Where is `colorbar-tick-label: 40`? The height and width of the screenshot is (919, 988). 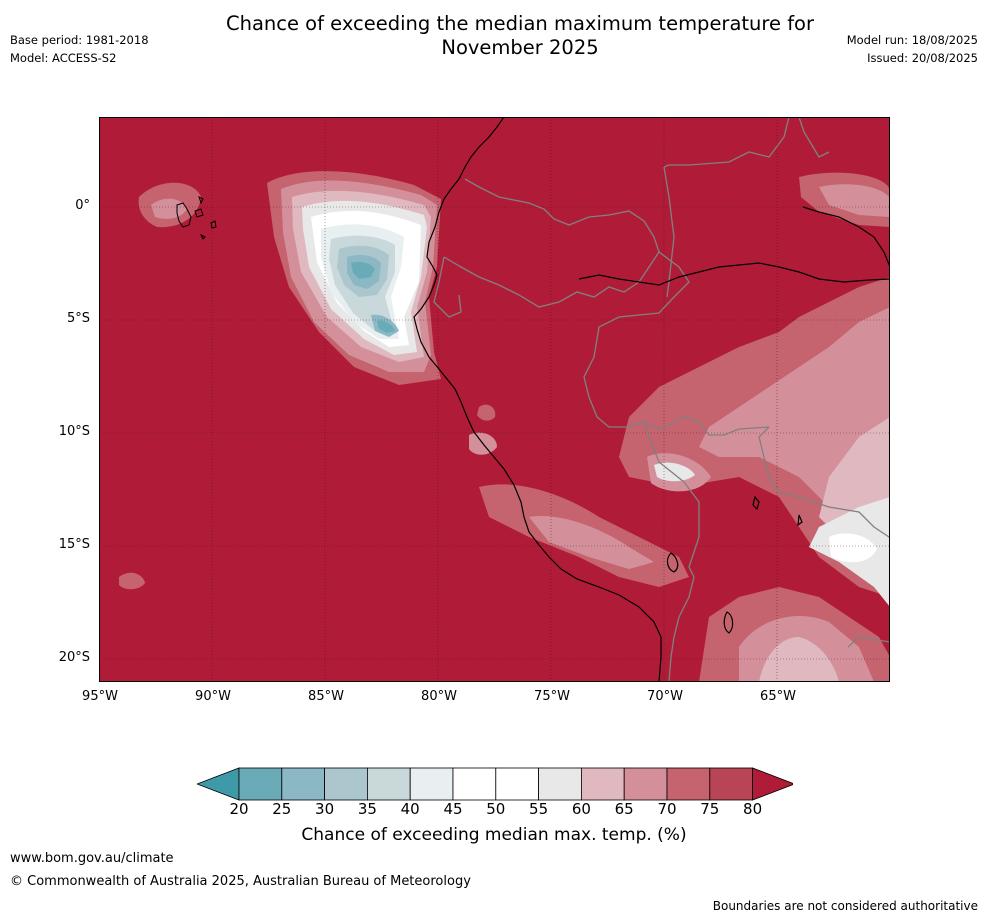
colorbar-tick-label: 40 is located at coordinates (410, 809).